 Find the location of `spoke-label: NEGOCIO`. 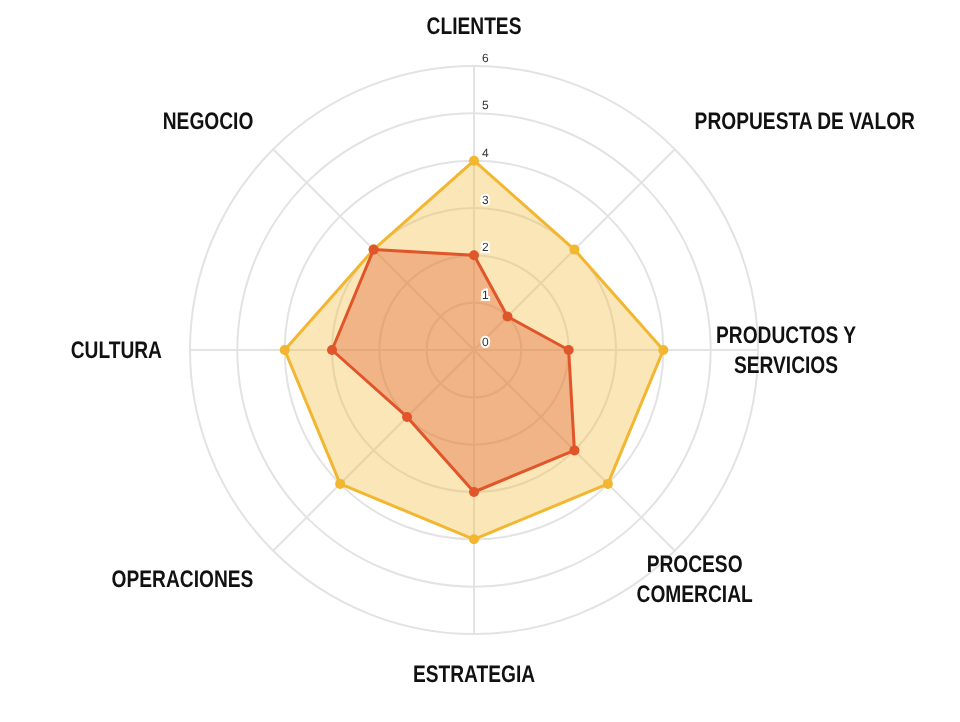

spoke-label: NEGOCIO is located at coordinates (208, 122).